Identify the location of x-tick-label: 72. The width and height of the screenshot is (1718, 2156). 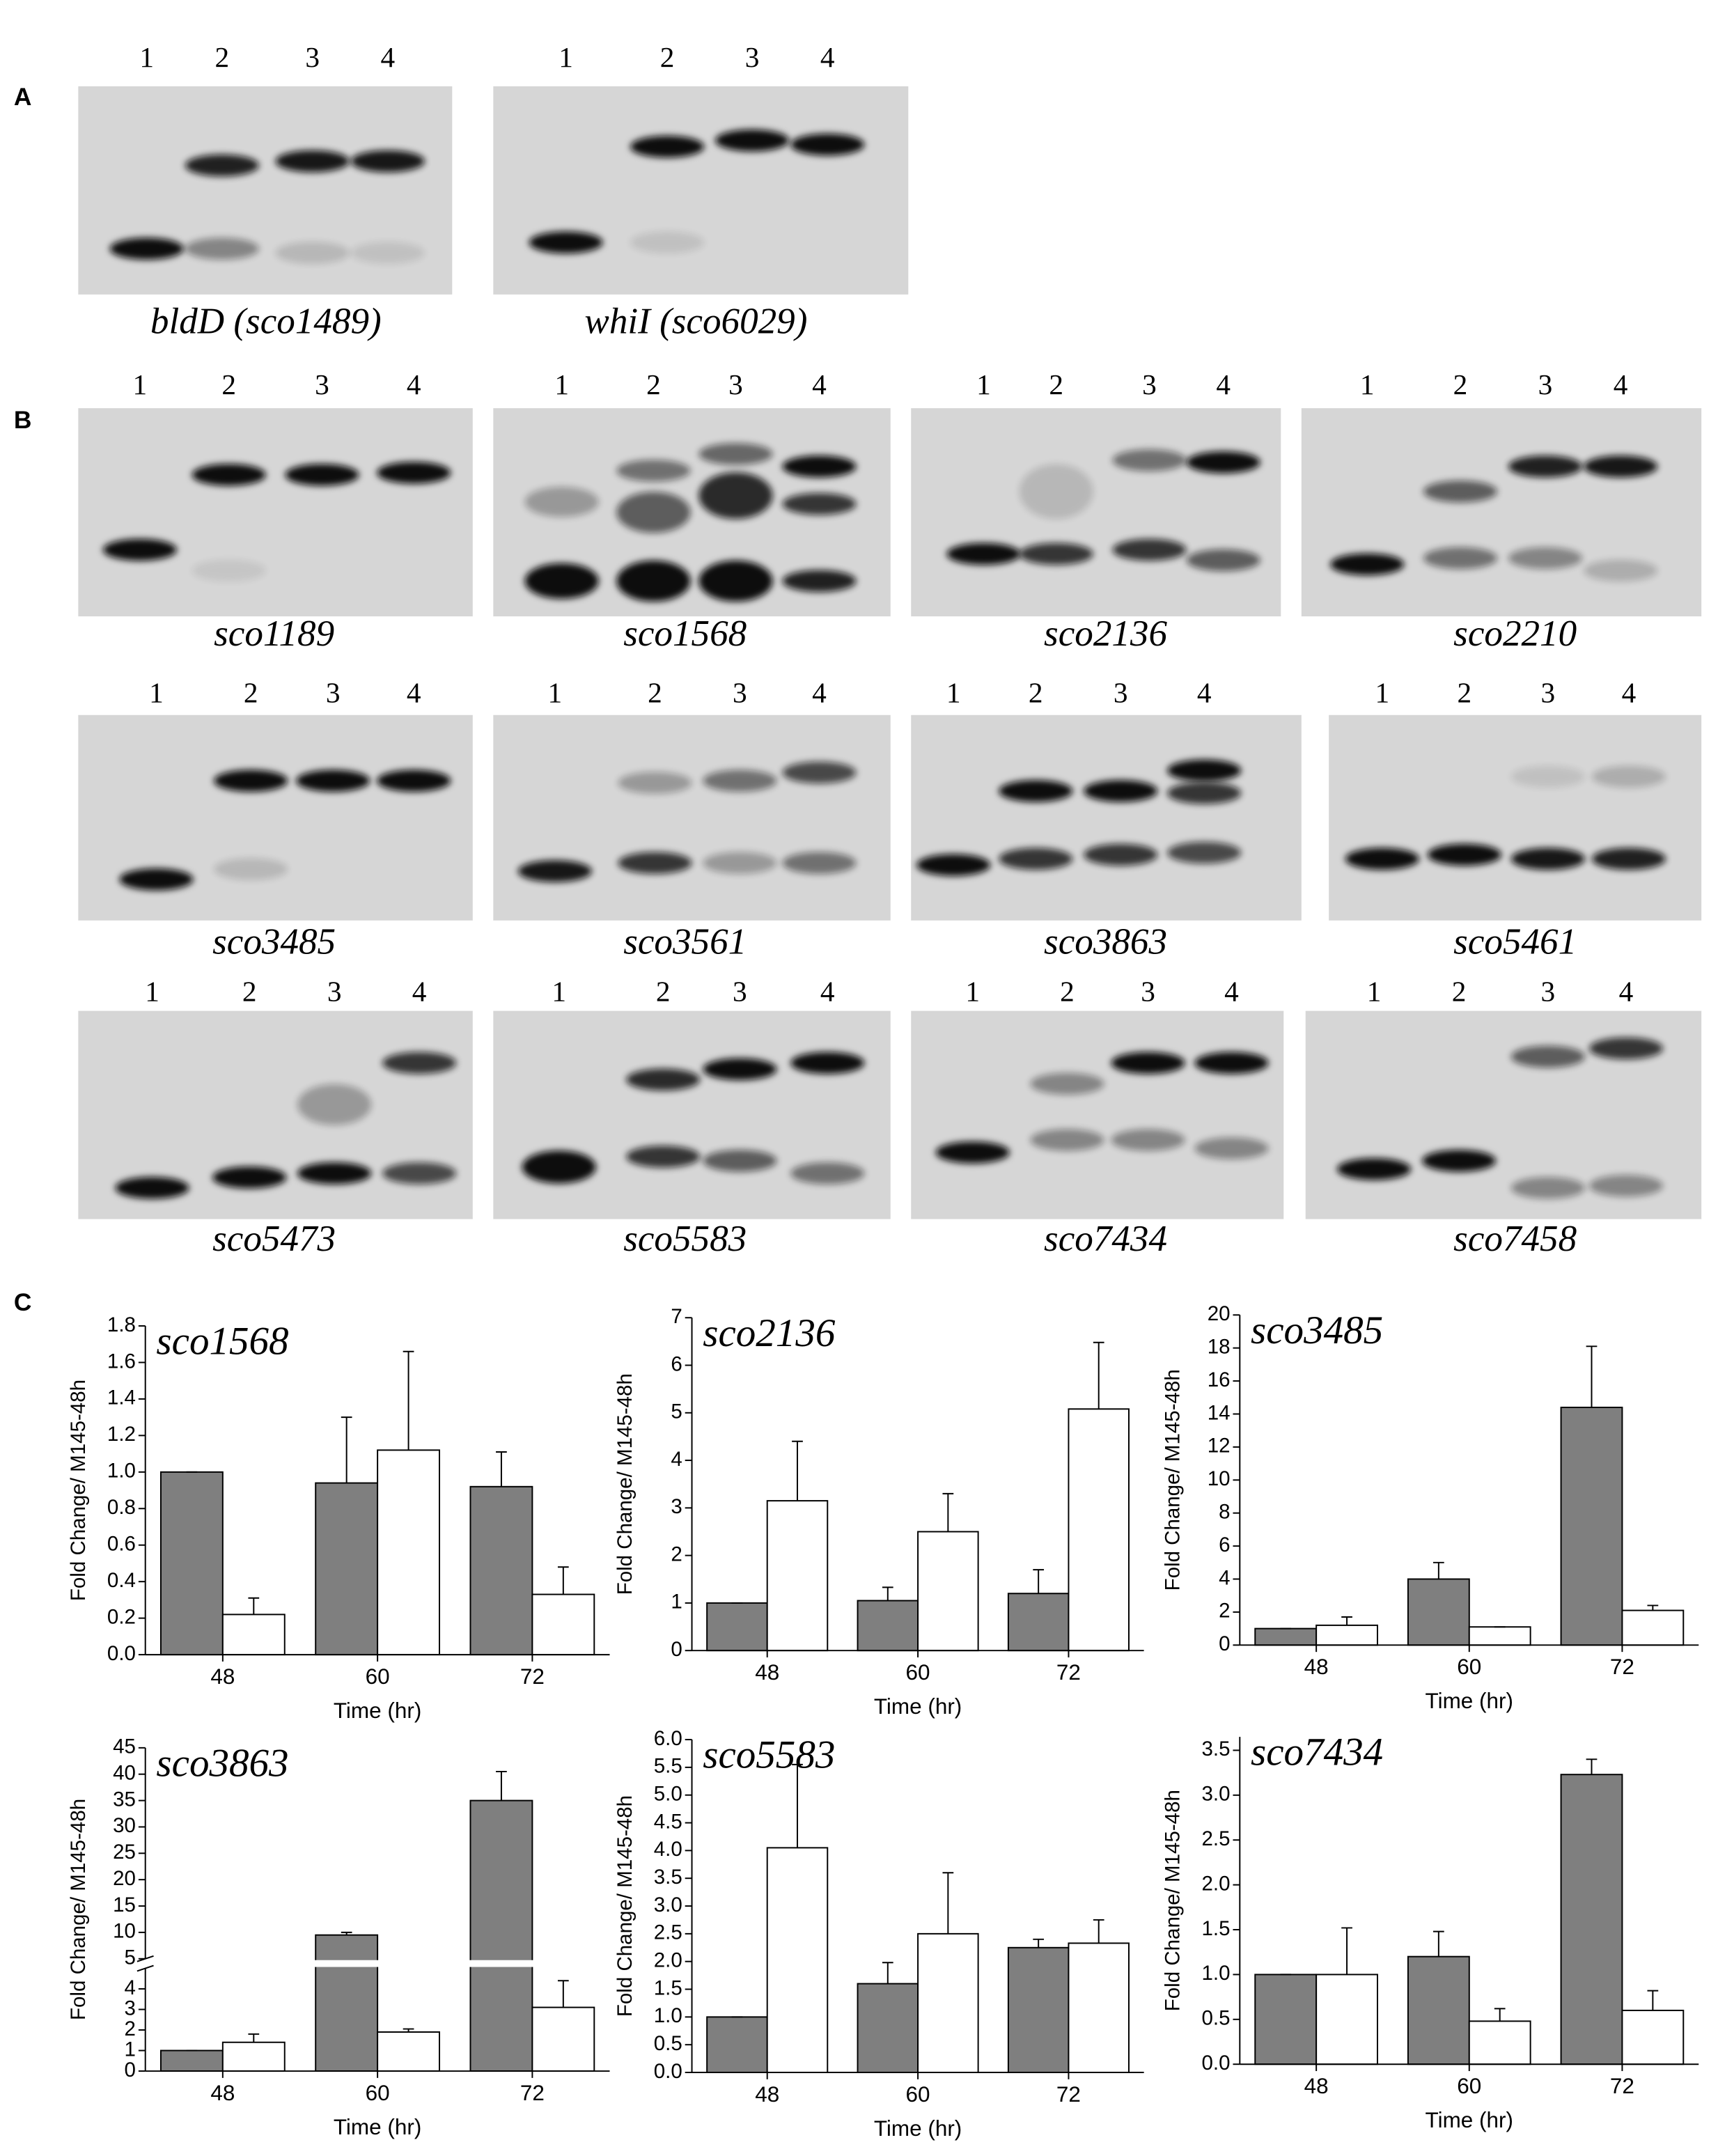
(532, 2093).